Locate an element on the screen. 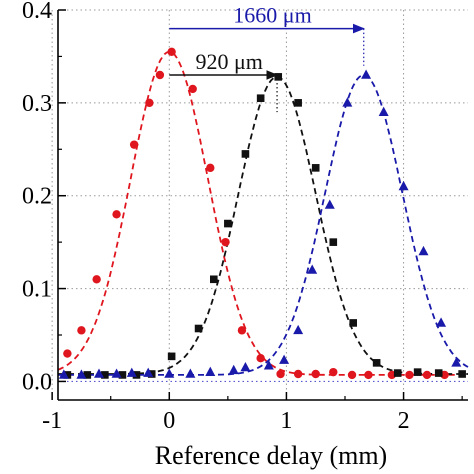 The width and height of the screenshot is (474, 474). y-tick-label: 0.0 is located at coordinates (37, 382).